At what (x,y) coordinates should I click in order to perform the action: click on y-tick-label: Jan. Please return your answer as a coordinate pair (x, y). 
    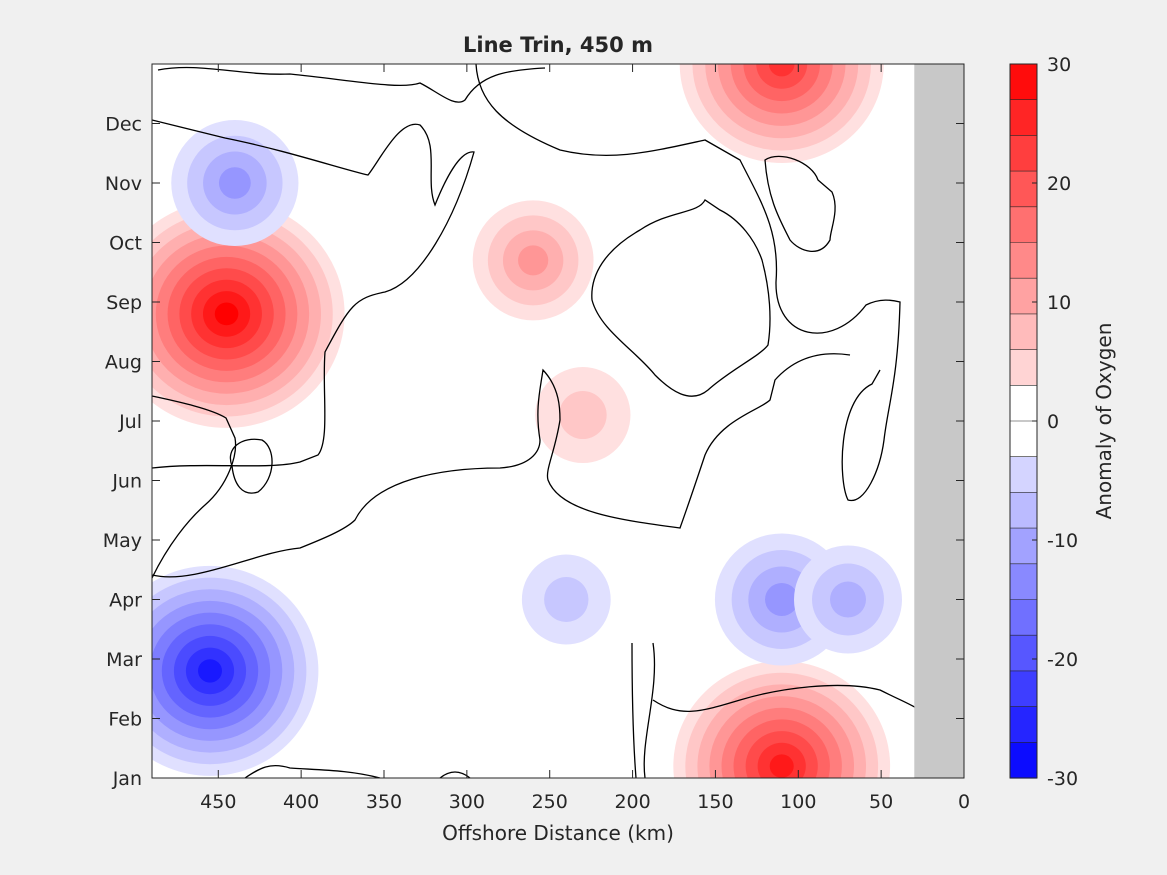
    Looking at the image, I should click on (127, 779).